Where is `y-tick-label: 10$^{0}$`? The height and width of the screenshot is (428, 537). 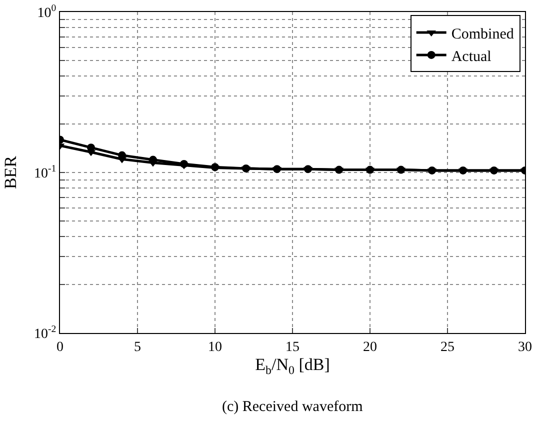 y-tick-label: 10$^{0}$ is located at coordinates (46, 12).